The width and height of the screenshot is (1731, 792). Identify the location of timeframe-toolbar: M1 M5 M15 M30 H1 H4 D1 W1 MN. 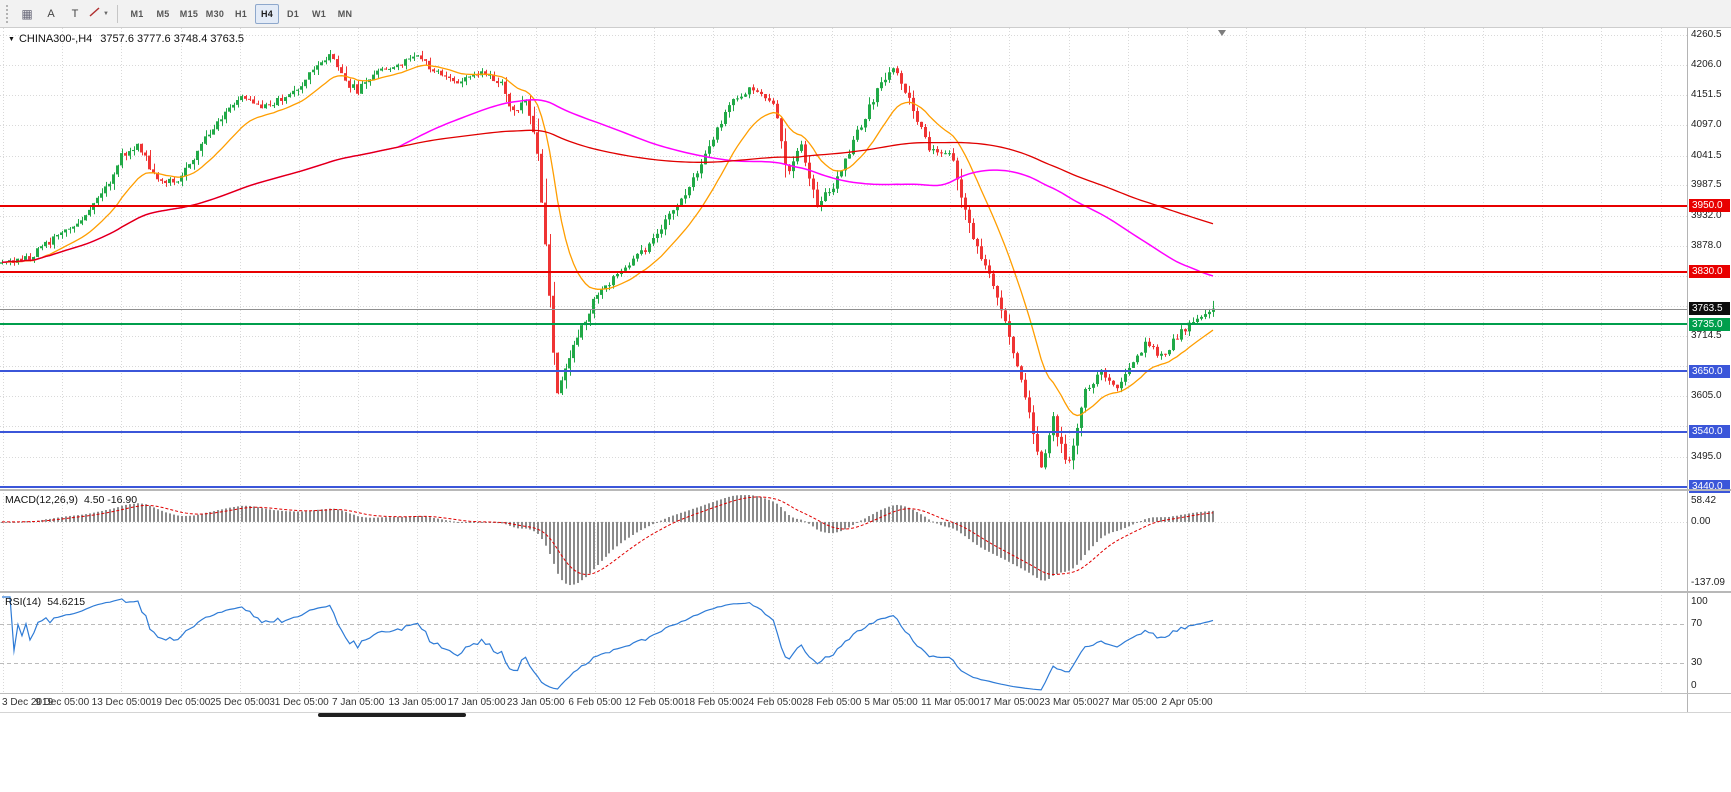
(241, 13).